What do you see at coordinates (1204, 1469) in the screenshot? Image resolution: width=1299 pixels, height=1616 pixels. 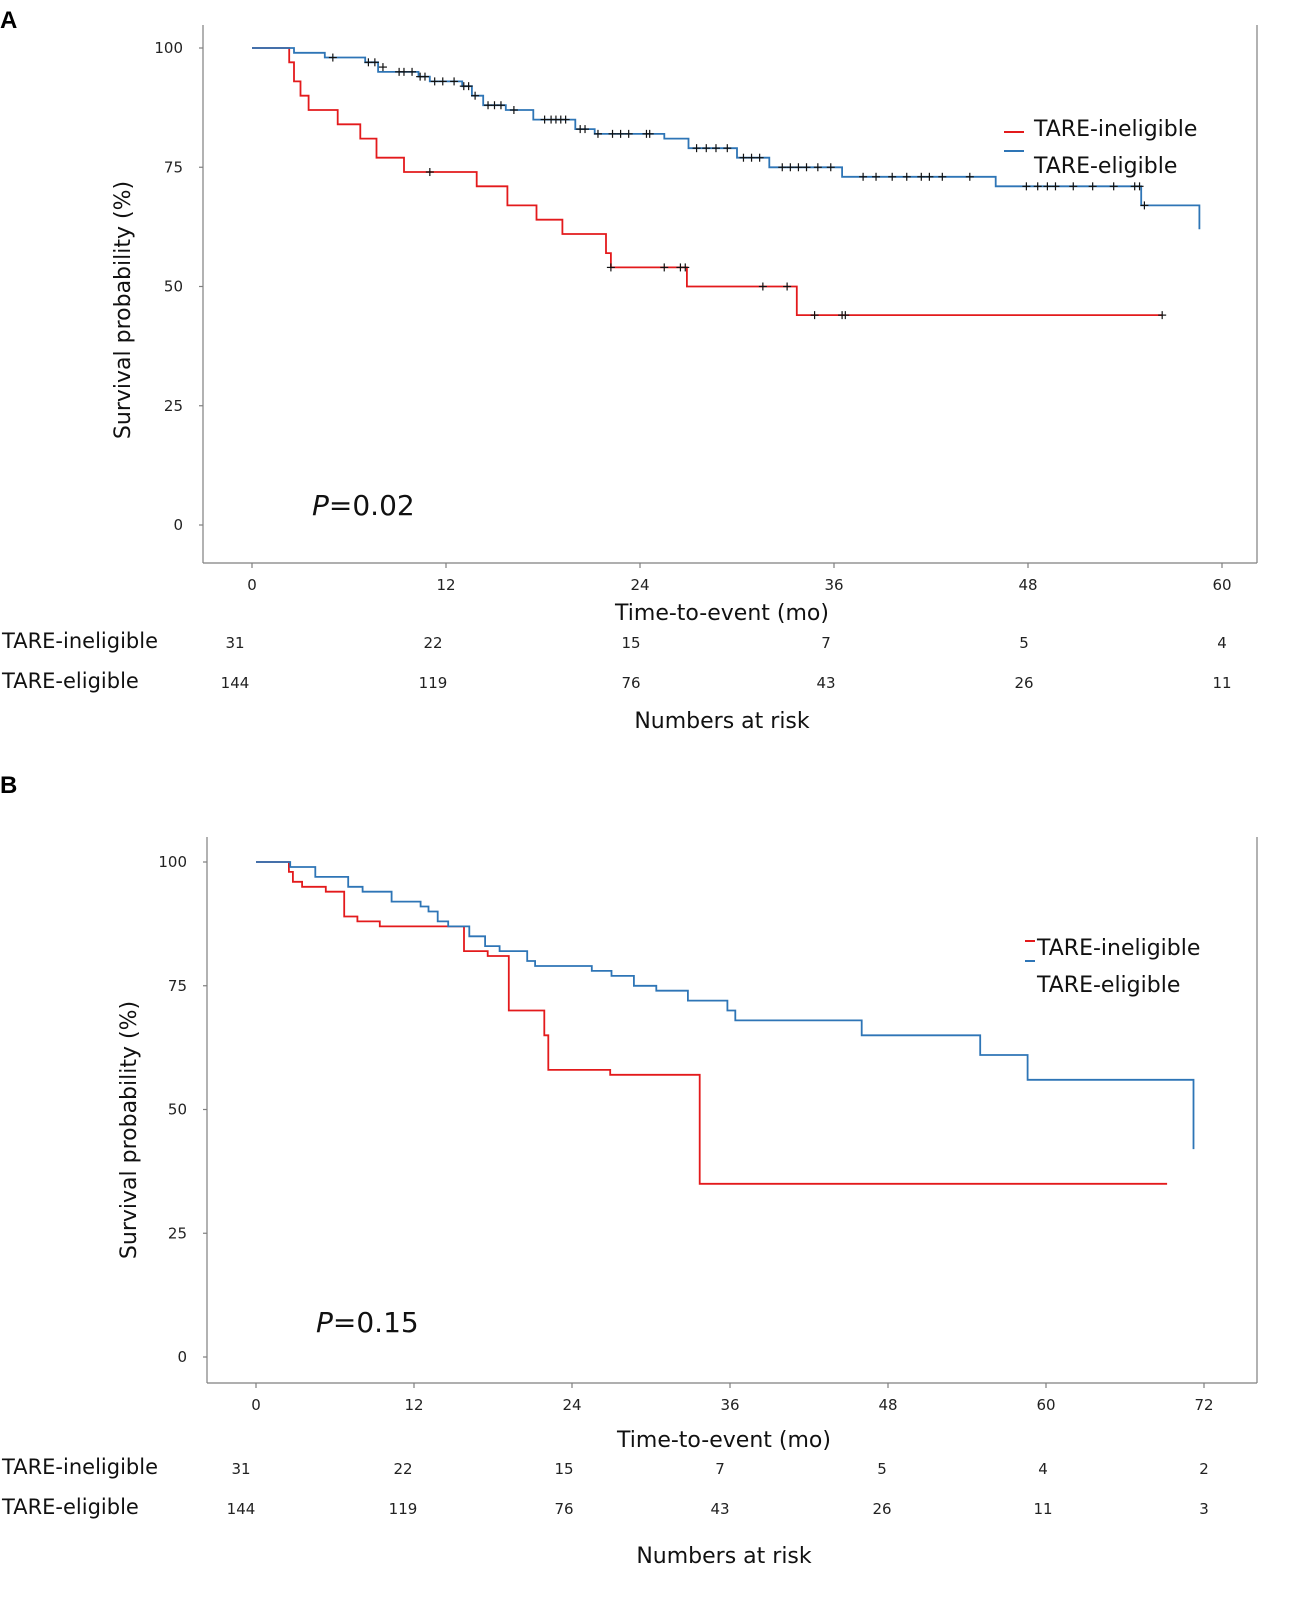 I see `risk-value: 2` at bounding box center [1204, 1469].